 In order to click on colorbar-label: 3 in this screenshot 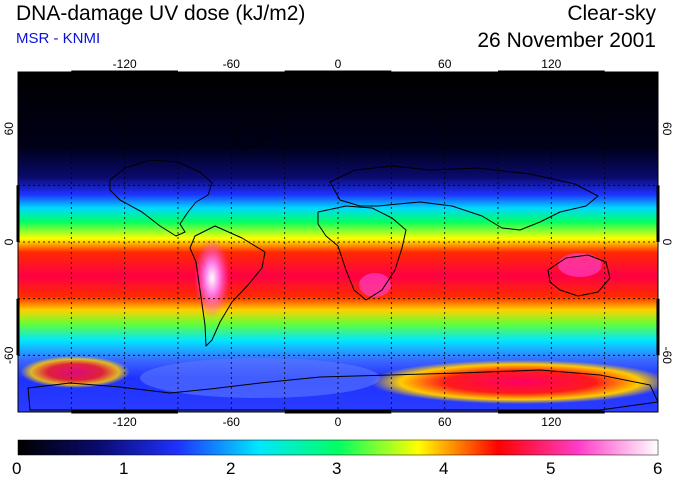, I will do `click(337, 468)`.